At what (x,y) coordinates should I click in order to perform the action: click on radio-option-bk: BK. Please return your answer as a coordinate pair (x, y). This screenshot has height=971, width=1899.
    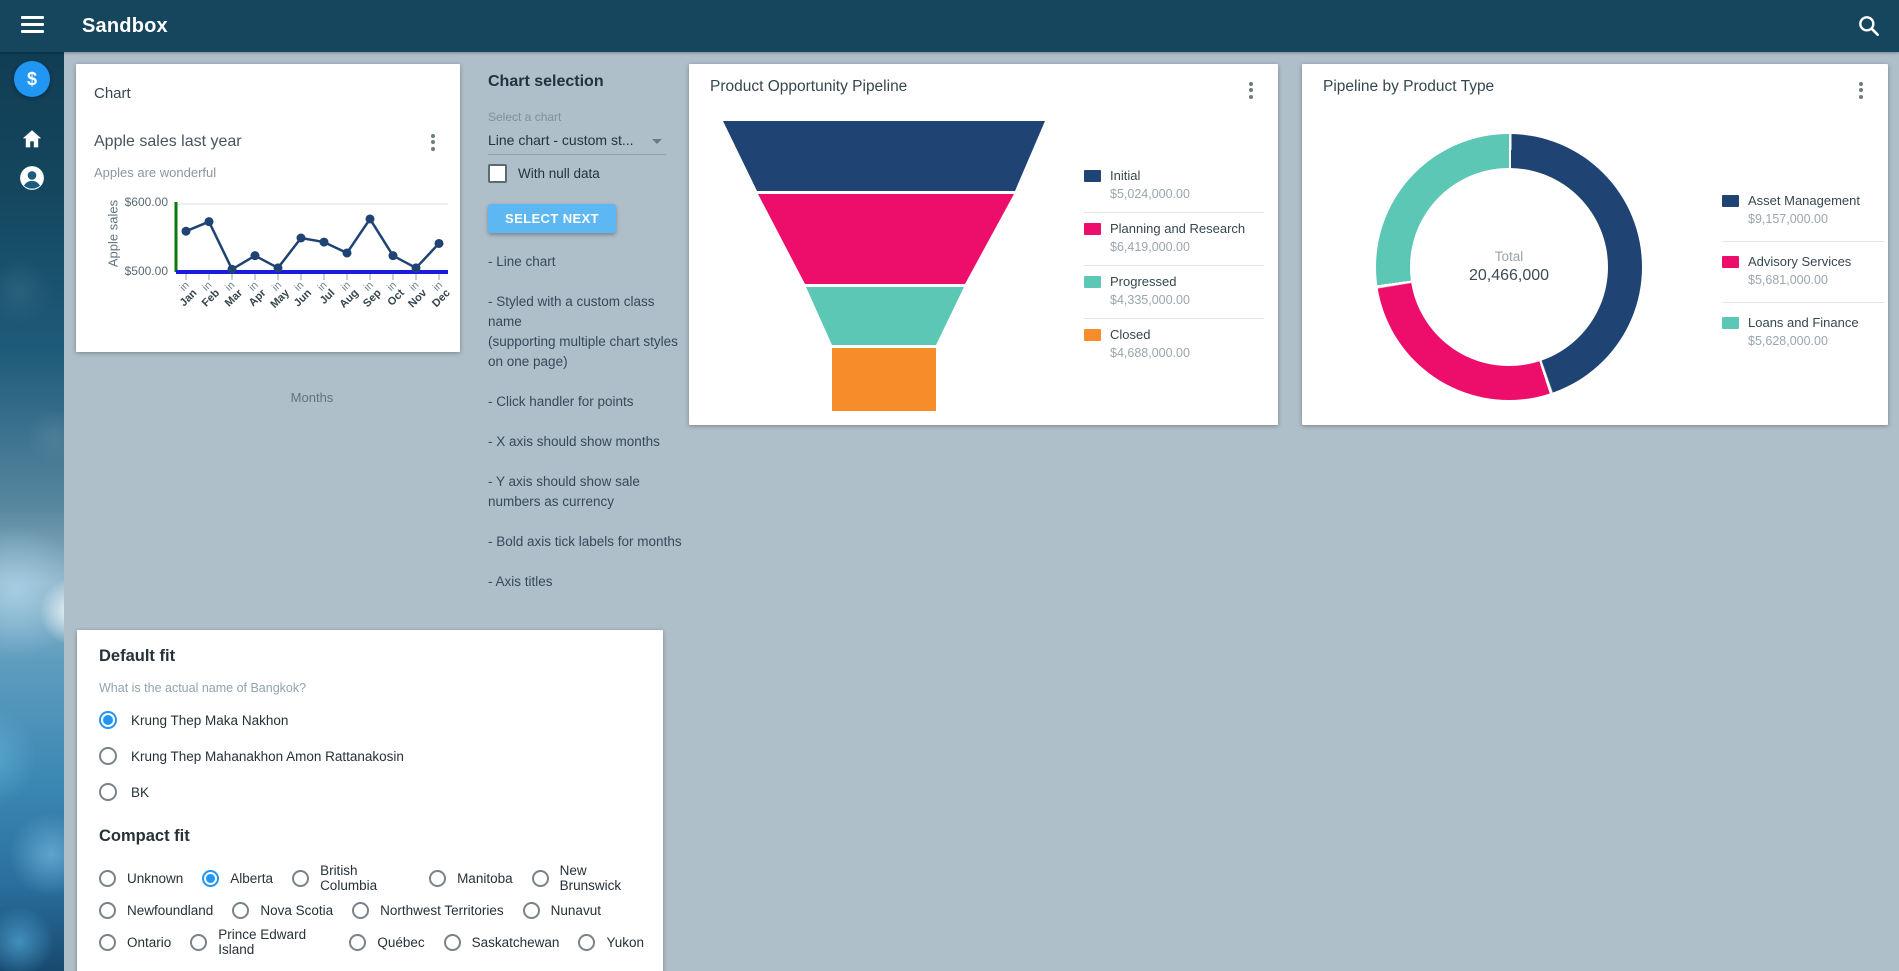
    Looking at the image, I should click on (251, 792).